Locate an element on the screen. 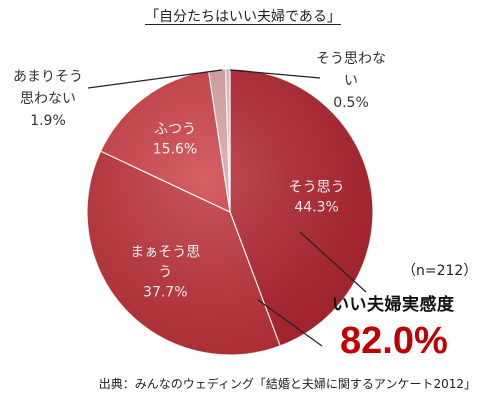  slice-label-soomowanai-line2: い is located at coordinates (351, 81).